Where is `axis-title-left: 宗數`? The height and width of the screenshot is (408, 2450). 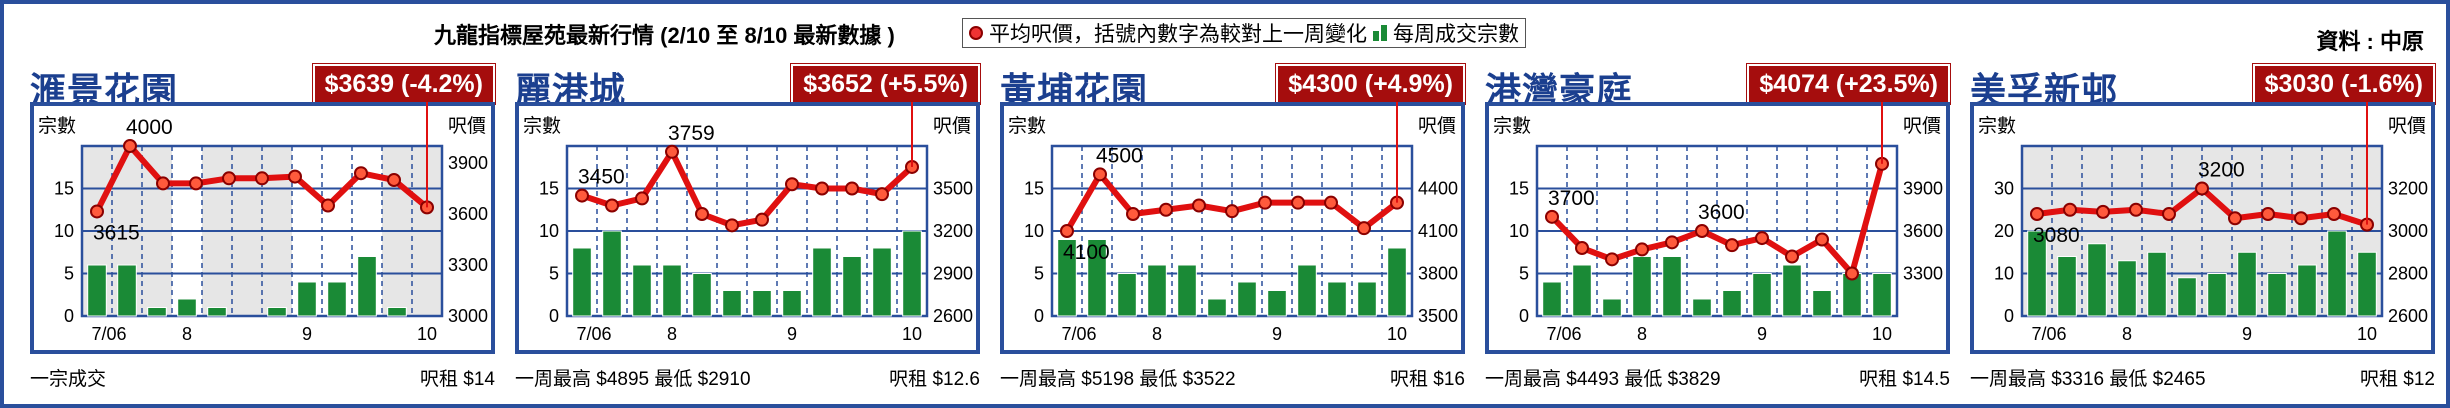
axis-title-left: 宗數 is located at coordinates (57, 126).